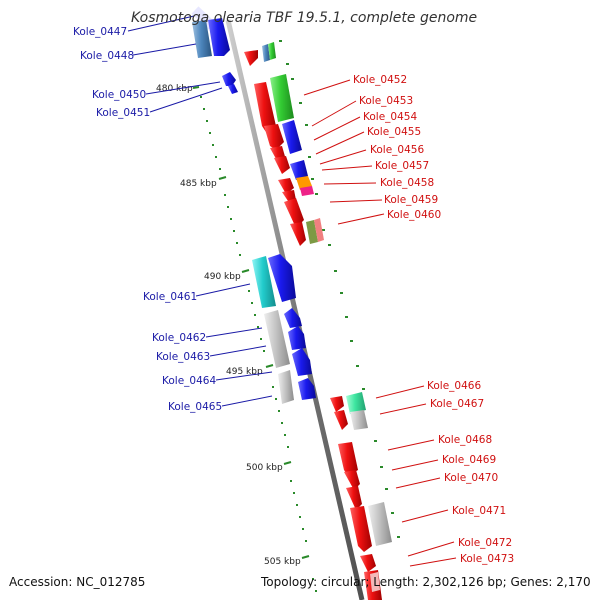 This screenshot has height=600, width=600. What do you see at coordinates (179, 338) in the screenshot?
I see `gene-label-kole-0462: Kole_0462` at bounding box center [179, 338].